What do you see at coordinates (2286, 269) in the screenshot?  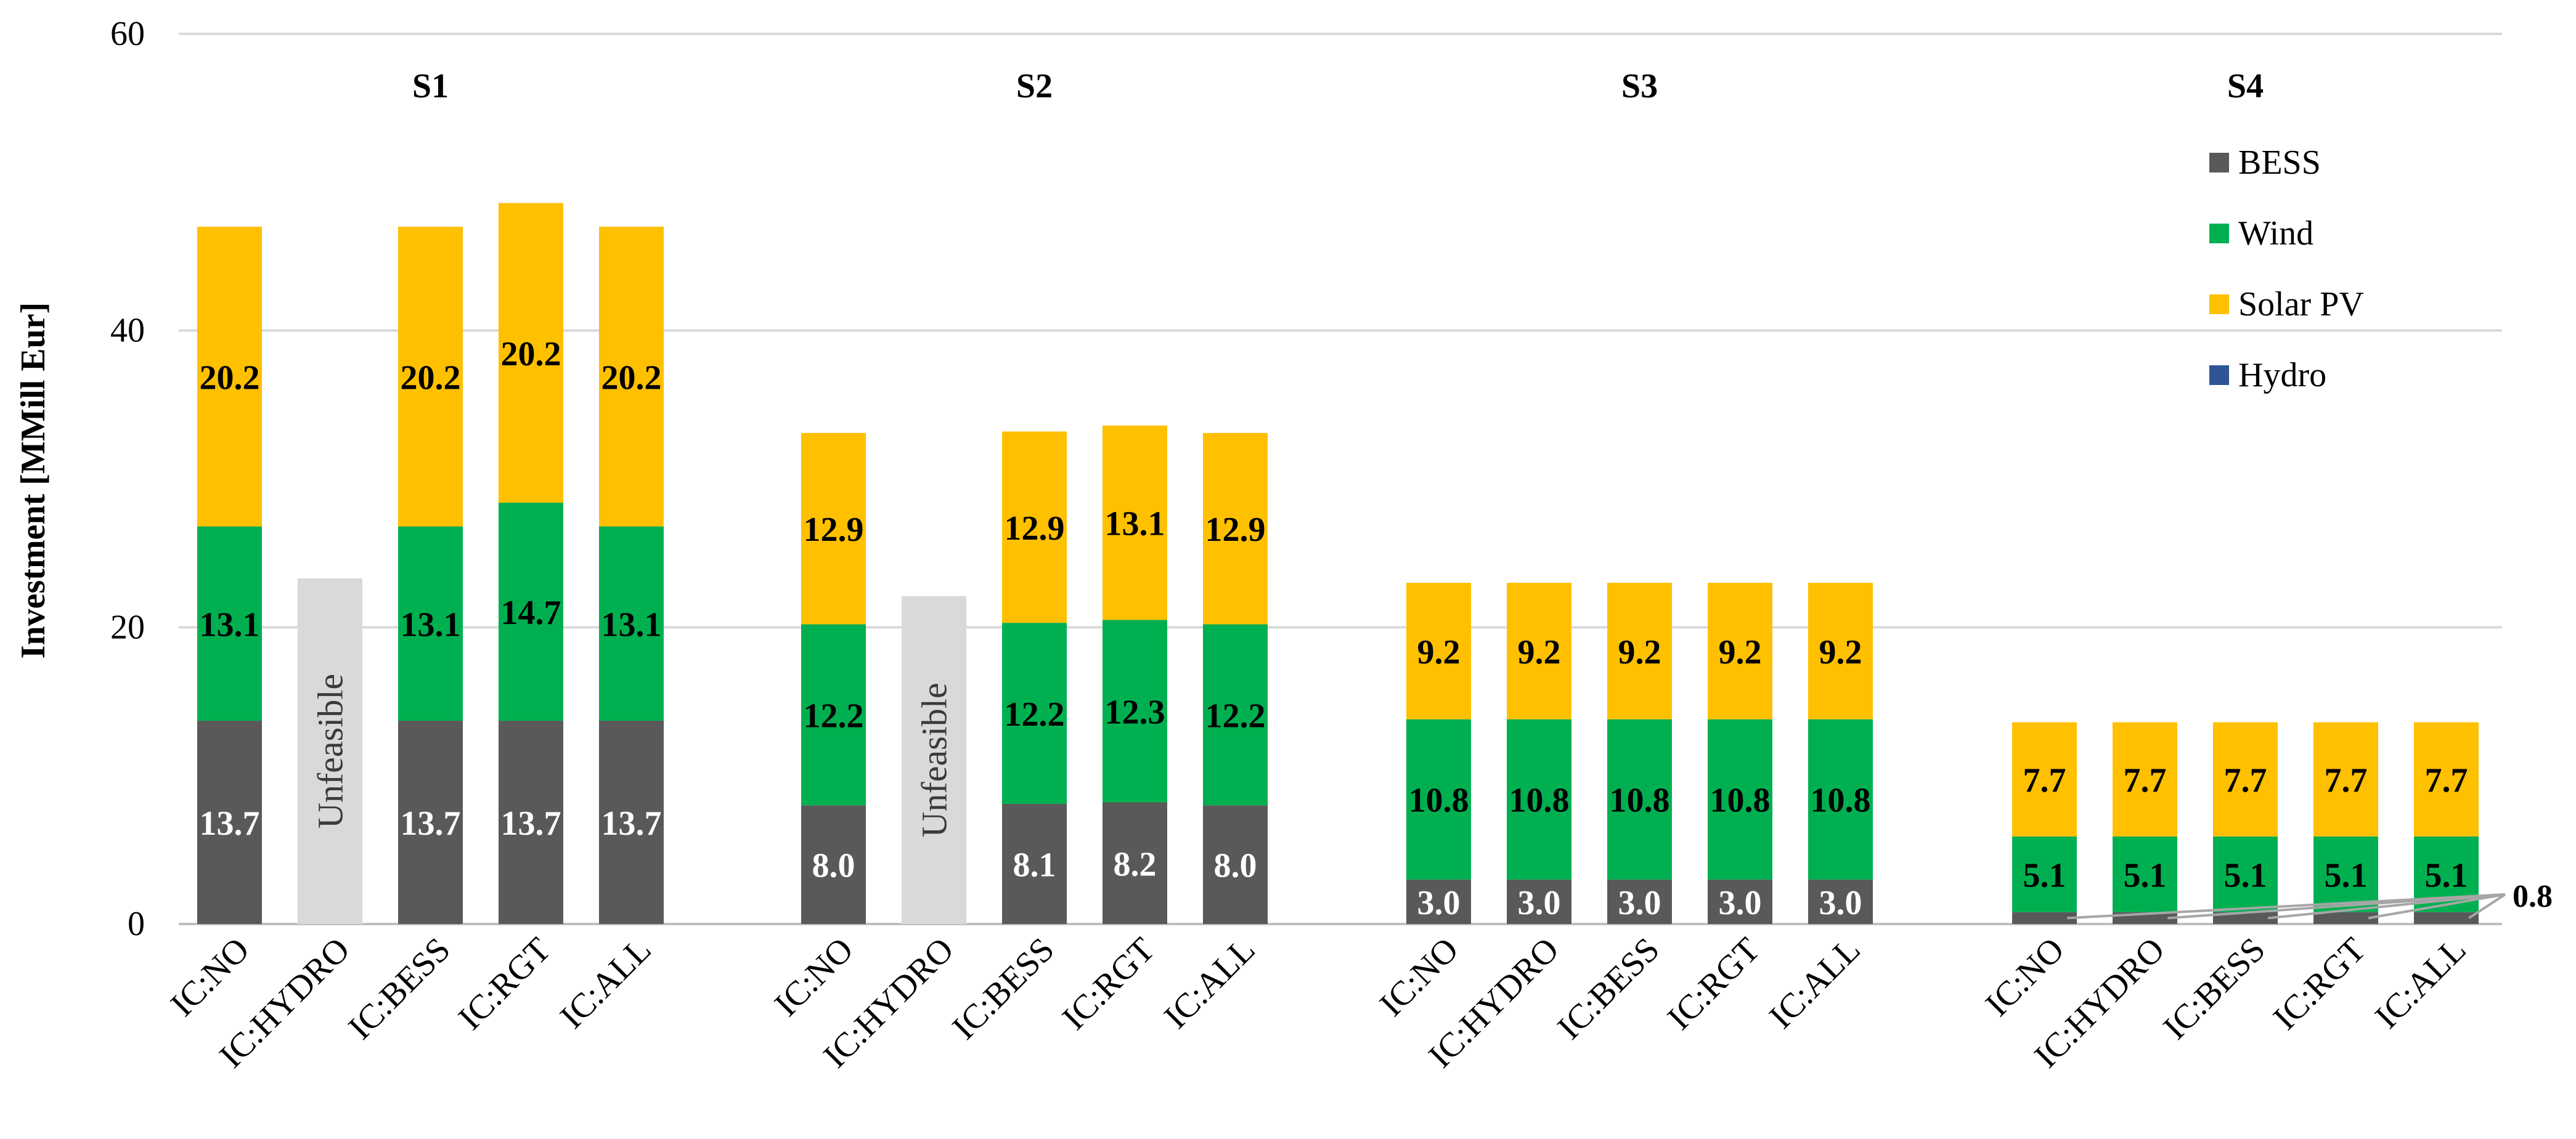 I see `legend: BESS Wind Solar PV Hydro` at bounding box center [2286, 269].